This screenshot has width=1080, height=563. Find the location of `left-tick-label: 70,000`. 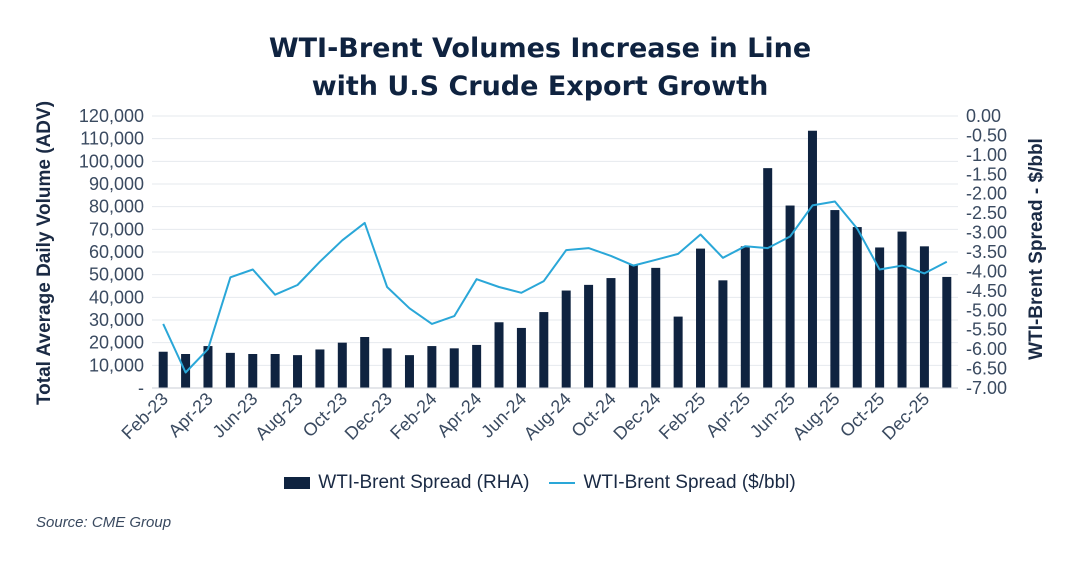

left-tick-label: 70,000 is located at coordinates (116, 229).